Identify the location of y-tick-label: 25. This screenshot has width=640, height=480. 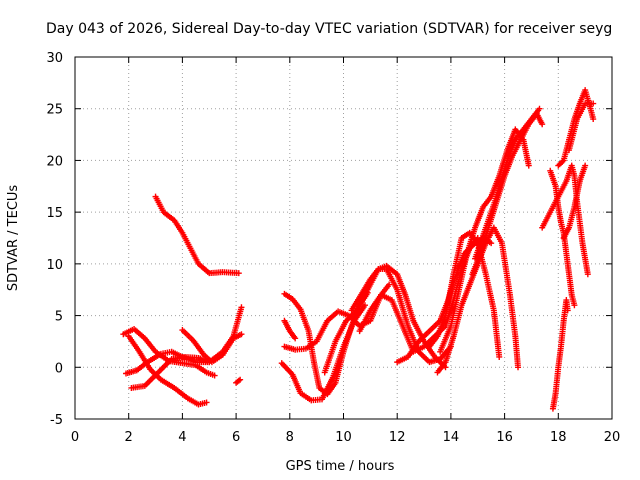
(54, 110).